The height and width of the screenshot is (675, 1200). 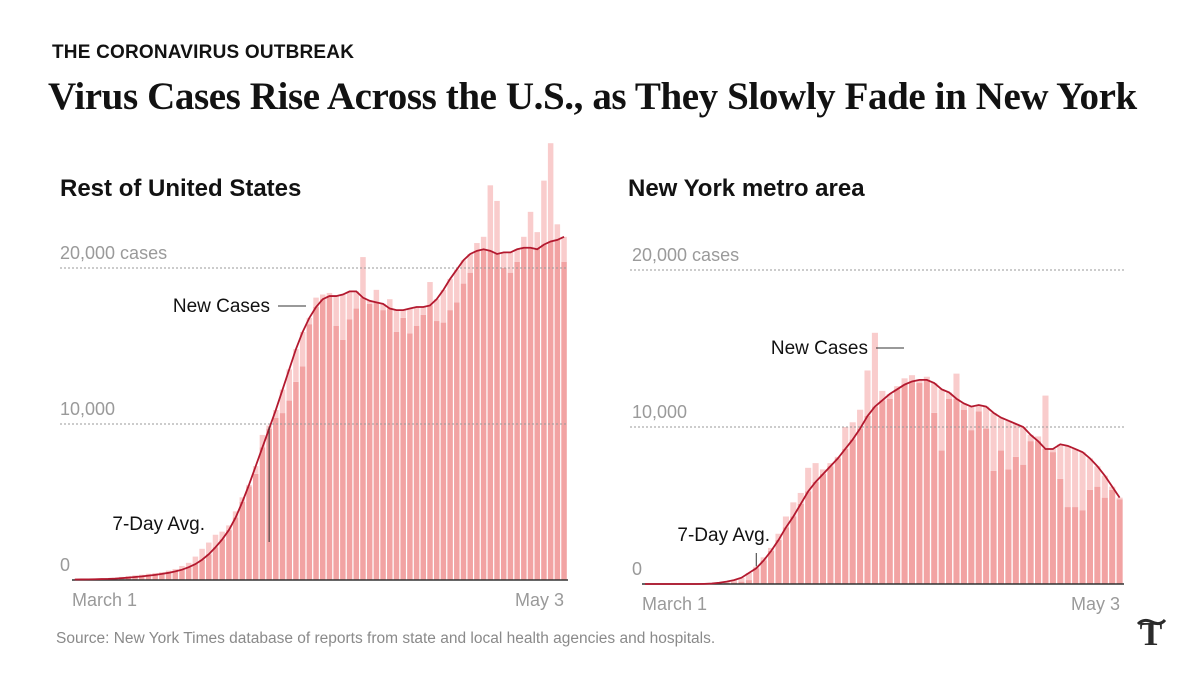 I want to click on x-tick-label: May 3, so click(x=1095, y=604).